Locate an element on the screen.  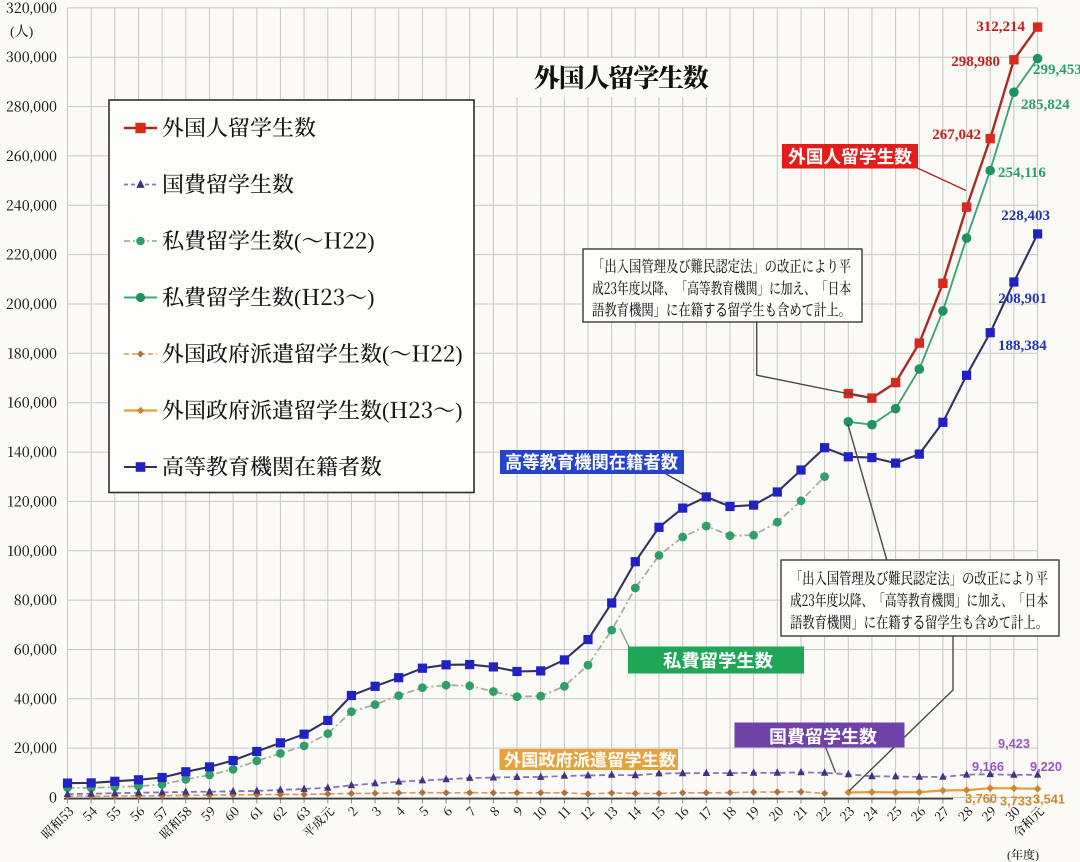
svg-text: 267,042 is located at coordinates (956, 135).